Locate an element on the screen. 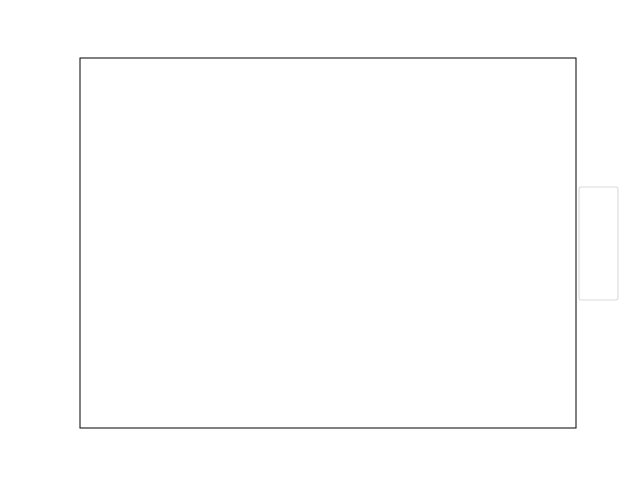  legend is located at coordinates (598, 243).